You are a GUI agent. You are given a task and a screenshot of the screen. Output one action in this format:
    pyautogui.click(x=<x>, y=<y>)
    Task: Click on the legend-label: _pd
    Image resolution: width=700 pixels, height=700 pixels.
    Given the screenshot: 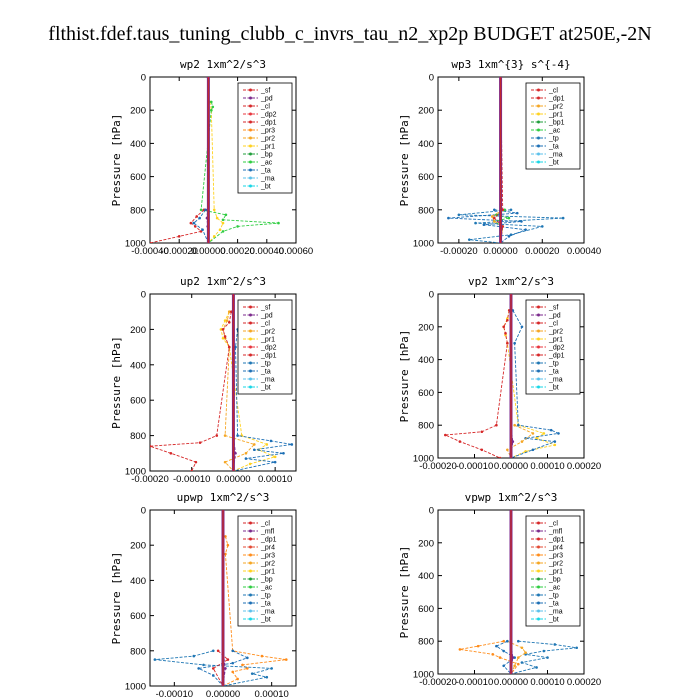 What is the action you would take?
    pyautogui.click(x=554, y=316)
    